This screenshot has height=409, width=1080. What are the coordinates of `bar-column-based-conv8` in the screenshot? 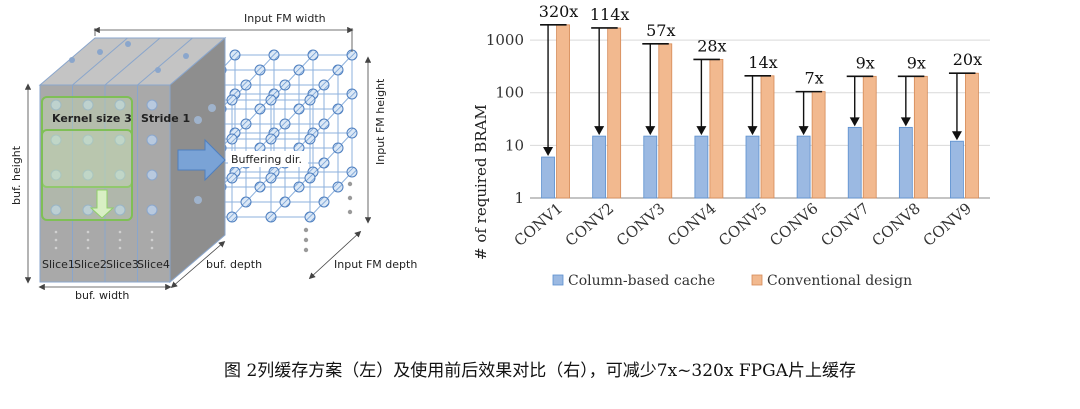 It's located at (905, 162).